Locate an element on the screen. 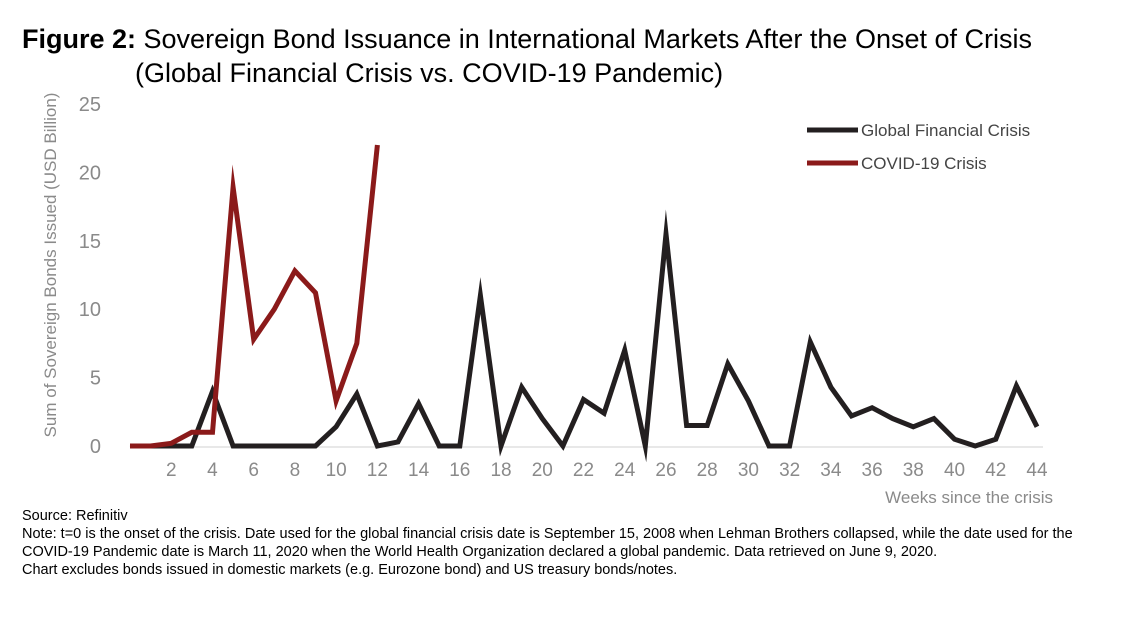  x-tick-label: 26 is located at coordinates (665, 470).